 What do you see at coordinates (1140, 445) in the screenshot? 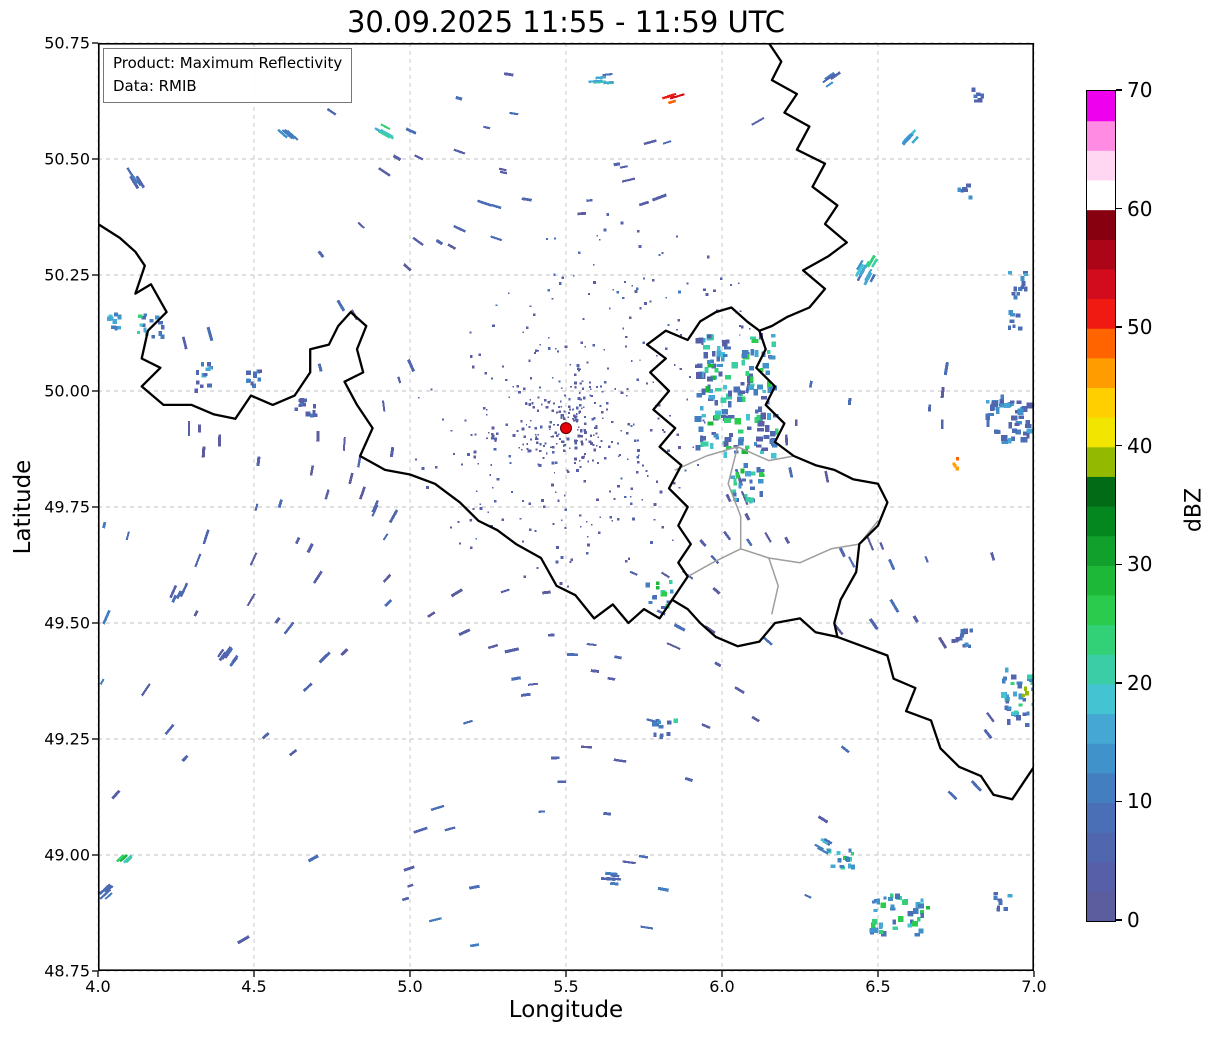
I see `colorbar-tick-label: 40` at bounding box center [1140, 445].